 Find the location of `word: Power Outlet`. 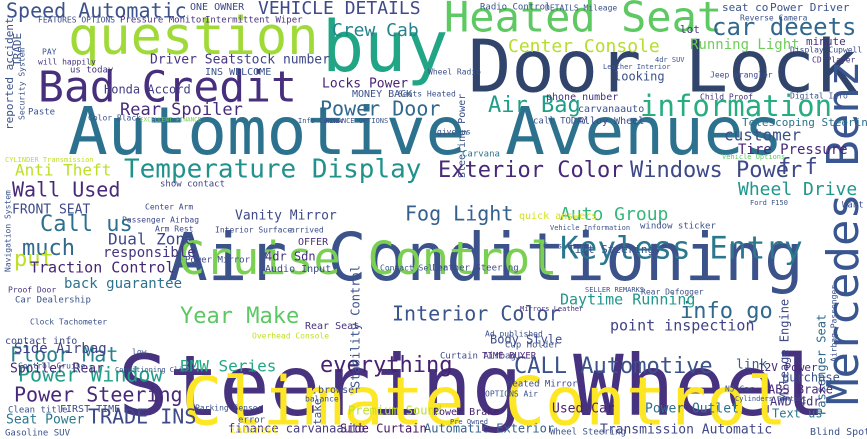

word: Power Outlet is located at coordinates (692, 409).